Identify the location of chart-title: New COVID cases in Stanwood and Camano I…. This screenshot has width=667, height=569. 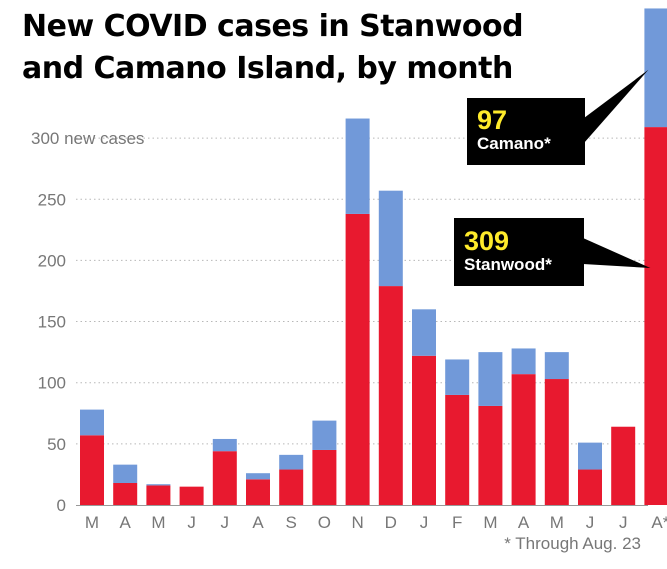
(273, 48).